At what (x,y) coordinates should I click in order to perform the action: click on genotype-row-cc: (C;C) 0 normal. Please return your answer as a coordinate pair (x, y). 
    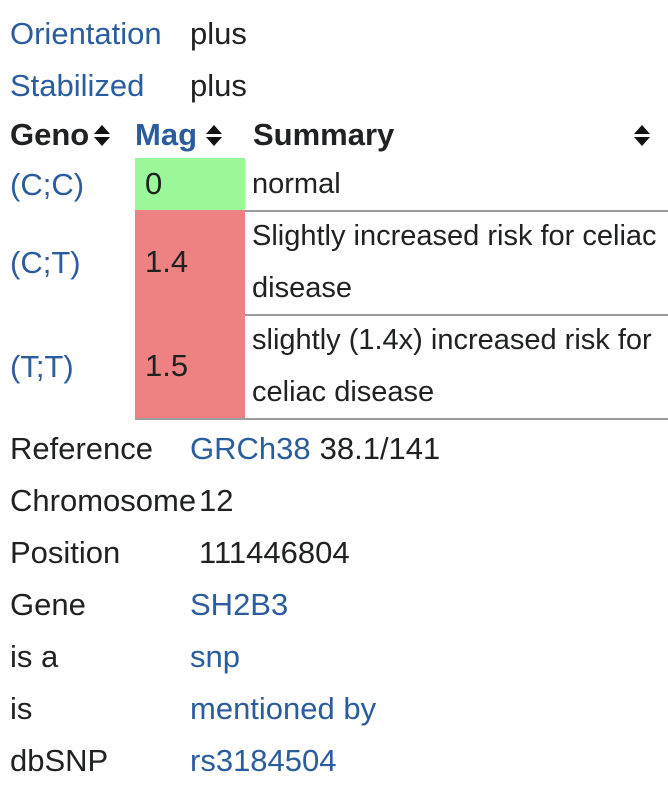
    Looking at the image, I should click on (334, 185).